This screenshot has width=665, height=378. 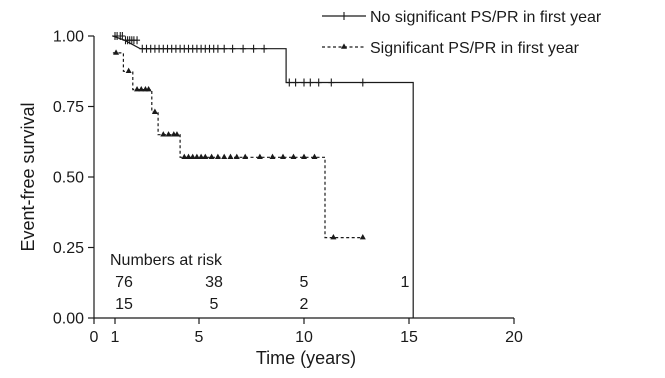 I want to click on x-tick-label: 20, so click(x=514, y=337).